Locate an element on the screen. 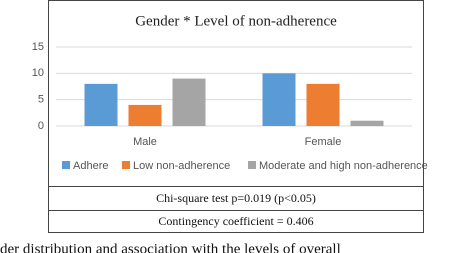  chart-title: Gender * Level of non-adherence is located at coordinates (236, 21).